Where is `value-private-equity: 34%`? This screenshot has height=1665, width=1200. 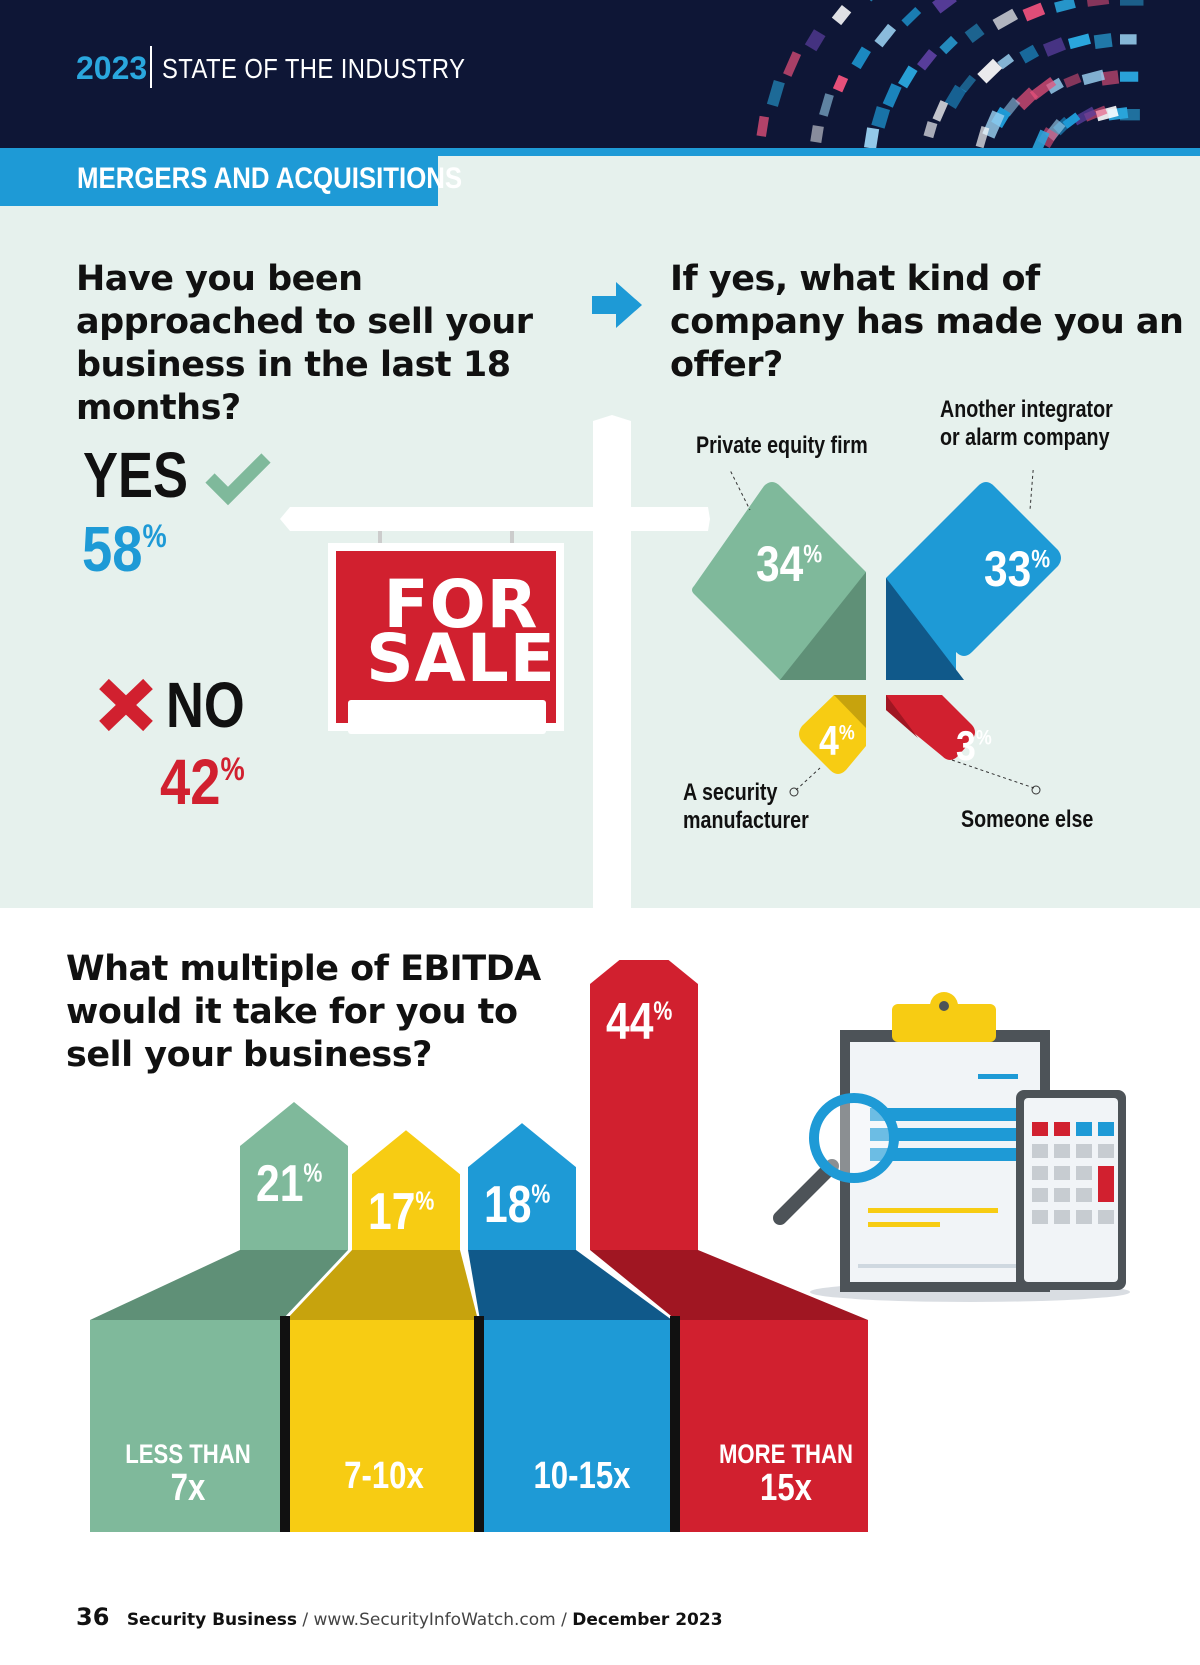
value-private-equity: 34% is located at coordinates (789, 564).